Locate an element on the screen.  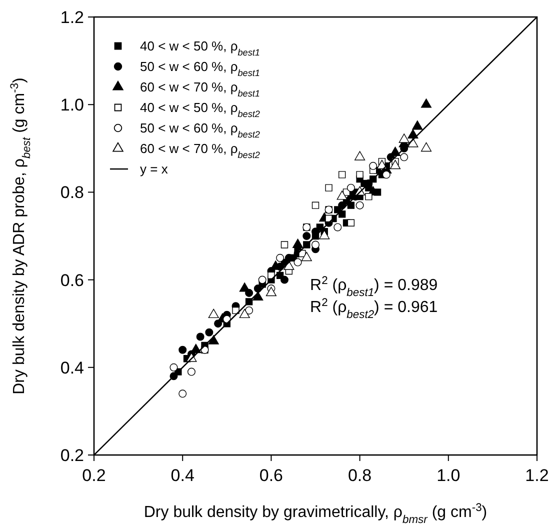
x-tick-label: 0.6 is located at coordinates (271, 475).